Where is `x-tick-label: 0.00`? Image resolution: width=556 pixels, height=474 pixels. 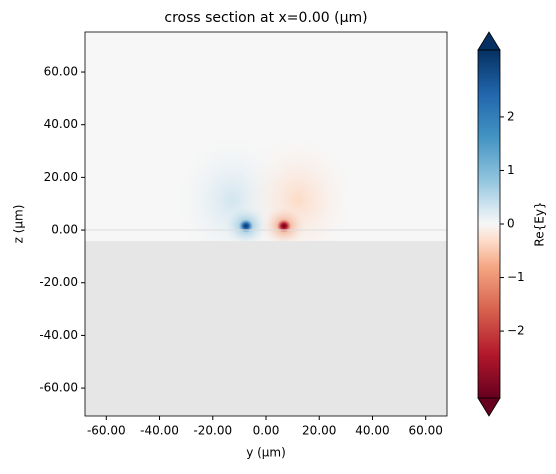
x-tick-label: 0.00 is located at coordinates (266, 431).